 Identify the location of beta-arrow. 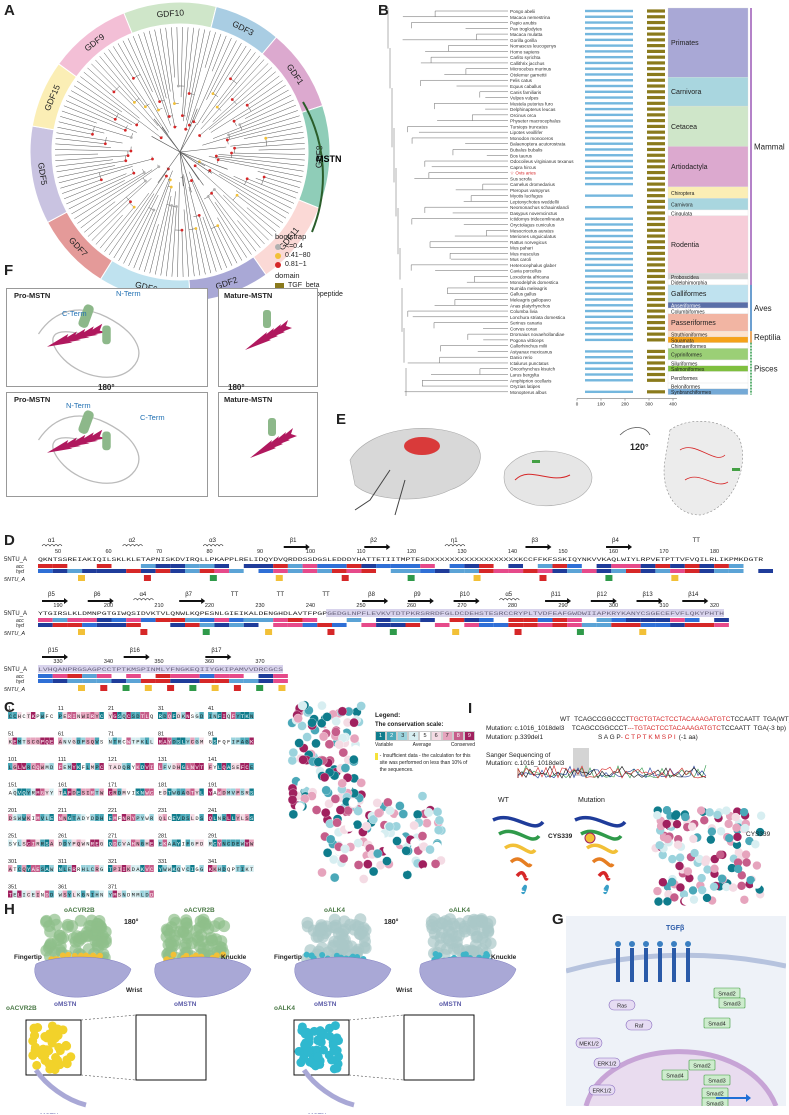
(603, 601).